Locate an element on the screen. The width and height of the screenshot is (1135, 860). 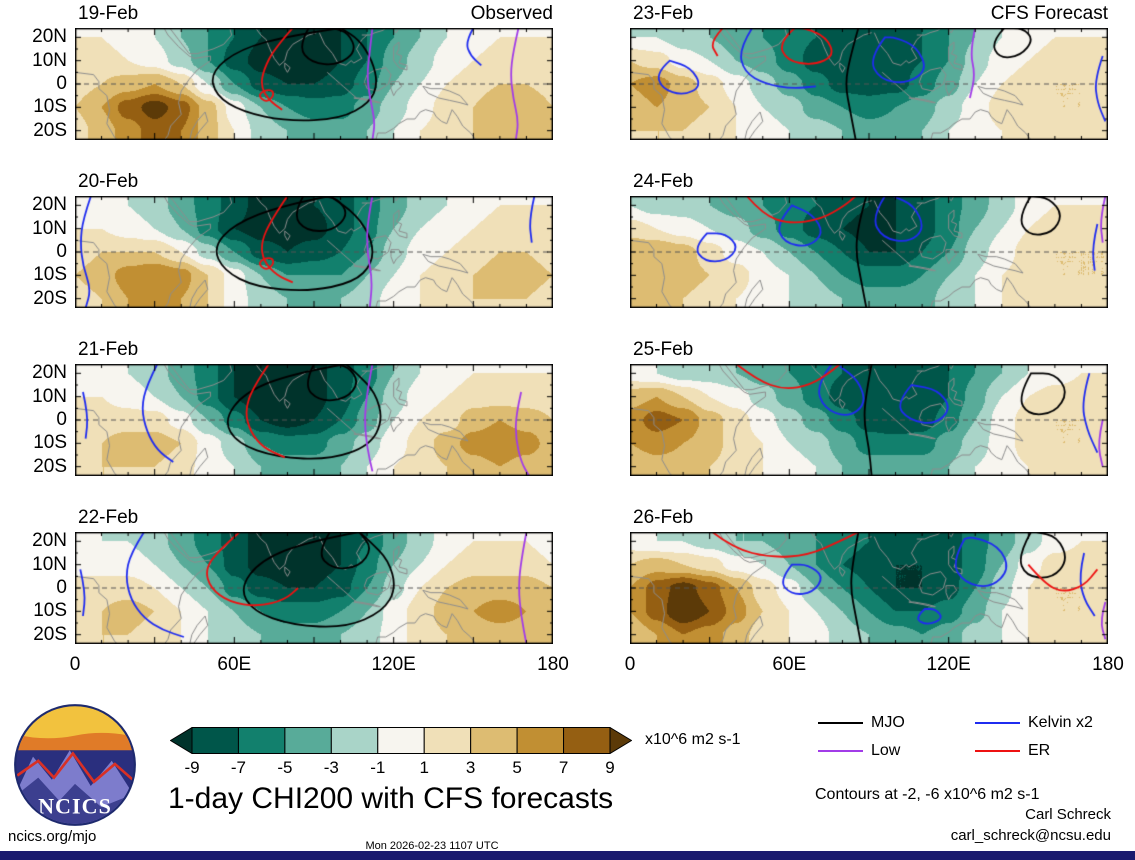
legend-item-er: ER is located at coordinates (1012, 751).